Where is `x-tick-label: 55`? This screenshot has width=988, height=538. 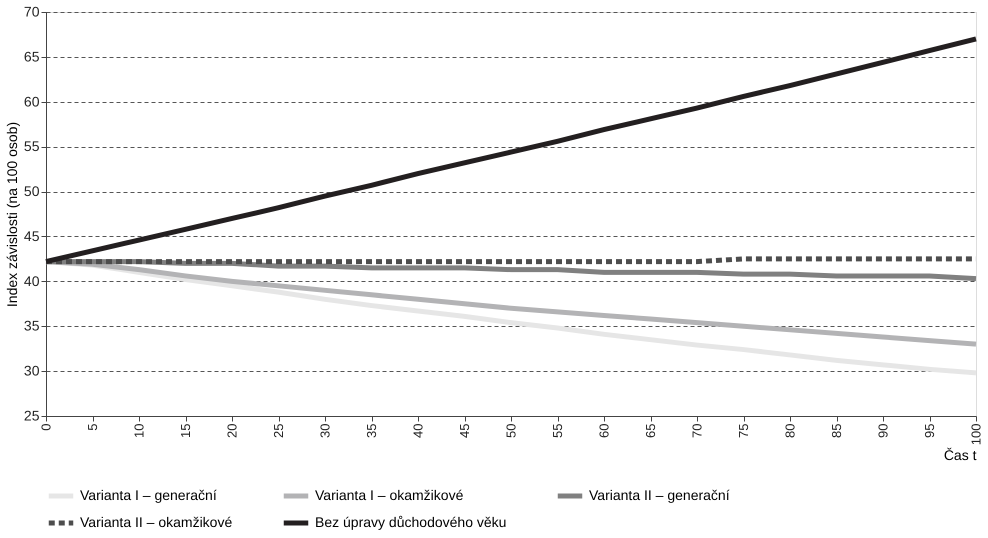 x-tick-label: 55 is located at coordinates (557, 431).